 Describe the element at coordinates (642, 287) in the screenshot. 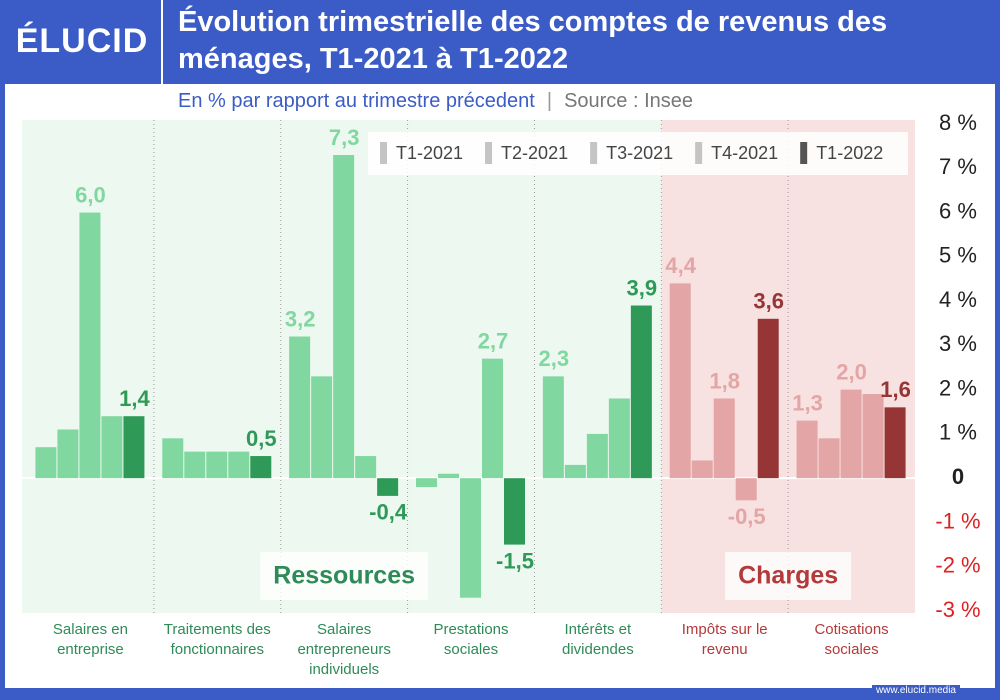

I see `value-label: 3,9` at that location.